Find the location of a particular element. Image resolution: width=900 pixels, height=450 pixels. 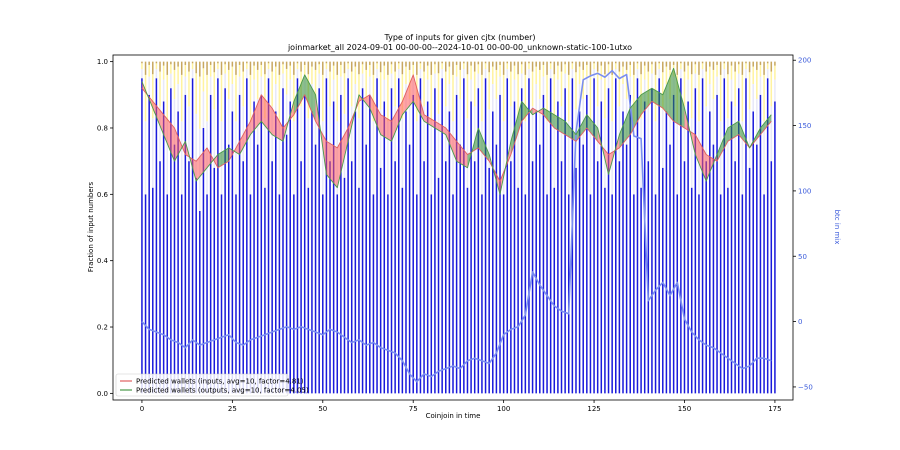

y-axis-label: Fraction of input numbers is located at coordinates (91, 226).